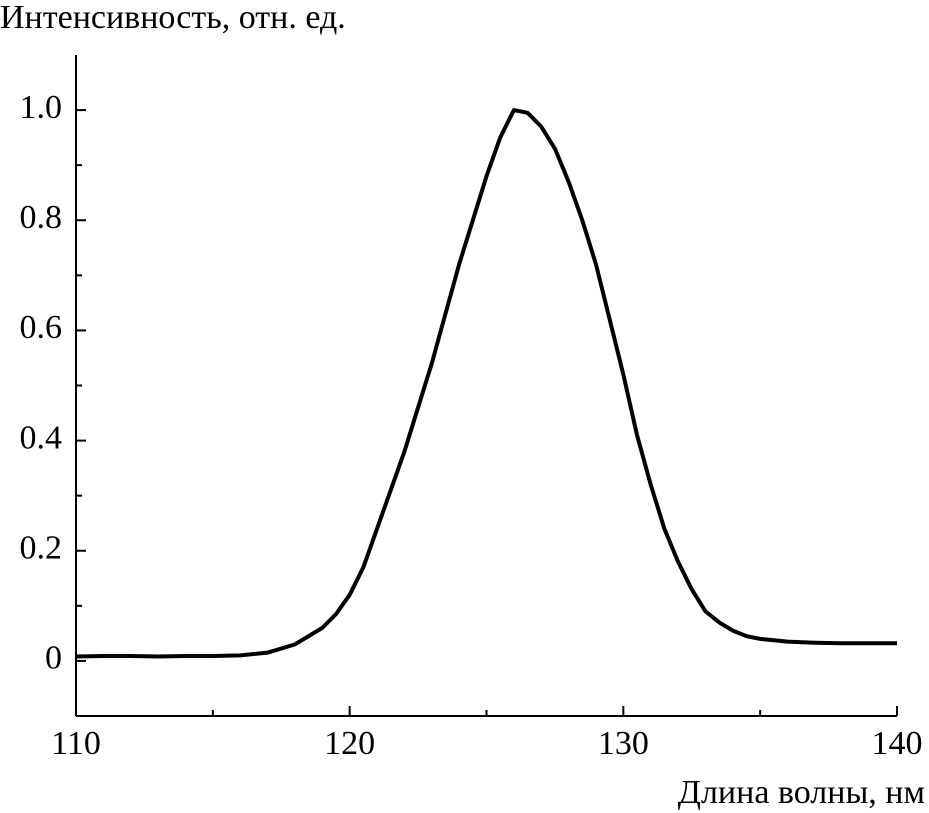 Image resolution: width=929 pixels, height=813 pixels. Describe the element at coordinates (897, 743) in the screenshot. I see `x-tick-label: 140` at that location.